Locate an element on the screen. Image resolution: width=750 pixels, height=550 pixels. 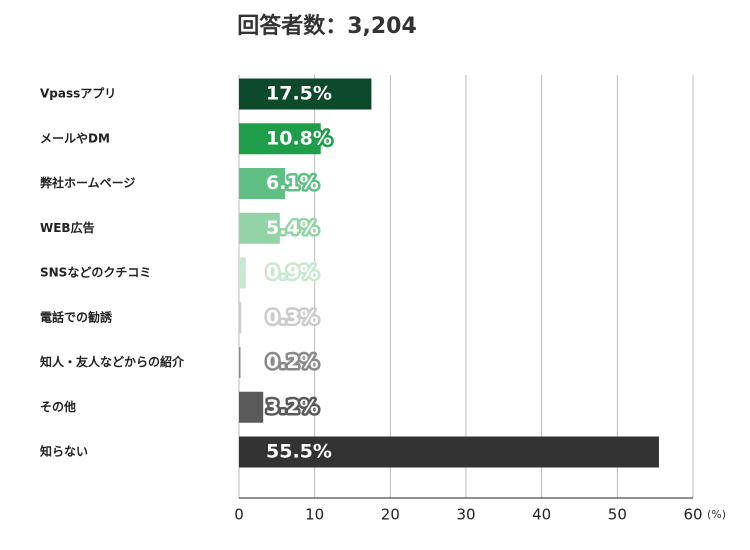
x-tick-label: 10 is located at coordinates (314, 515).